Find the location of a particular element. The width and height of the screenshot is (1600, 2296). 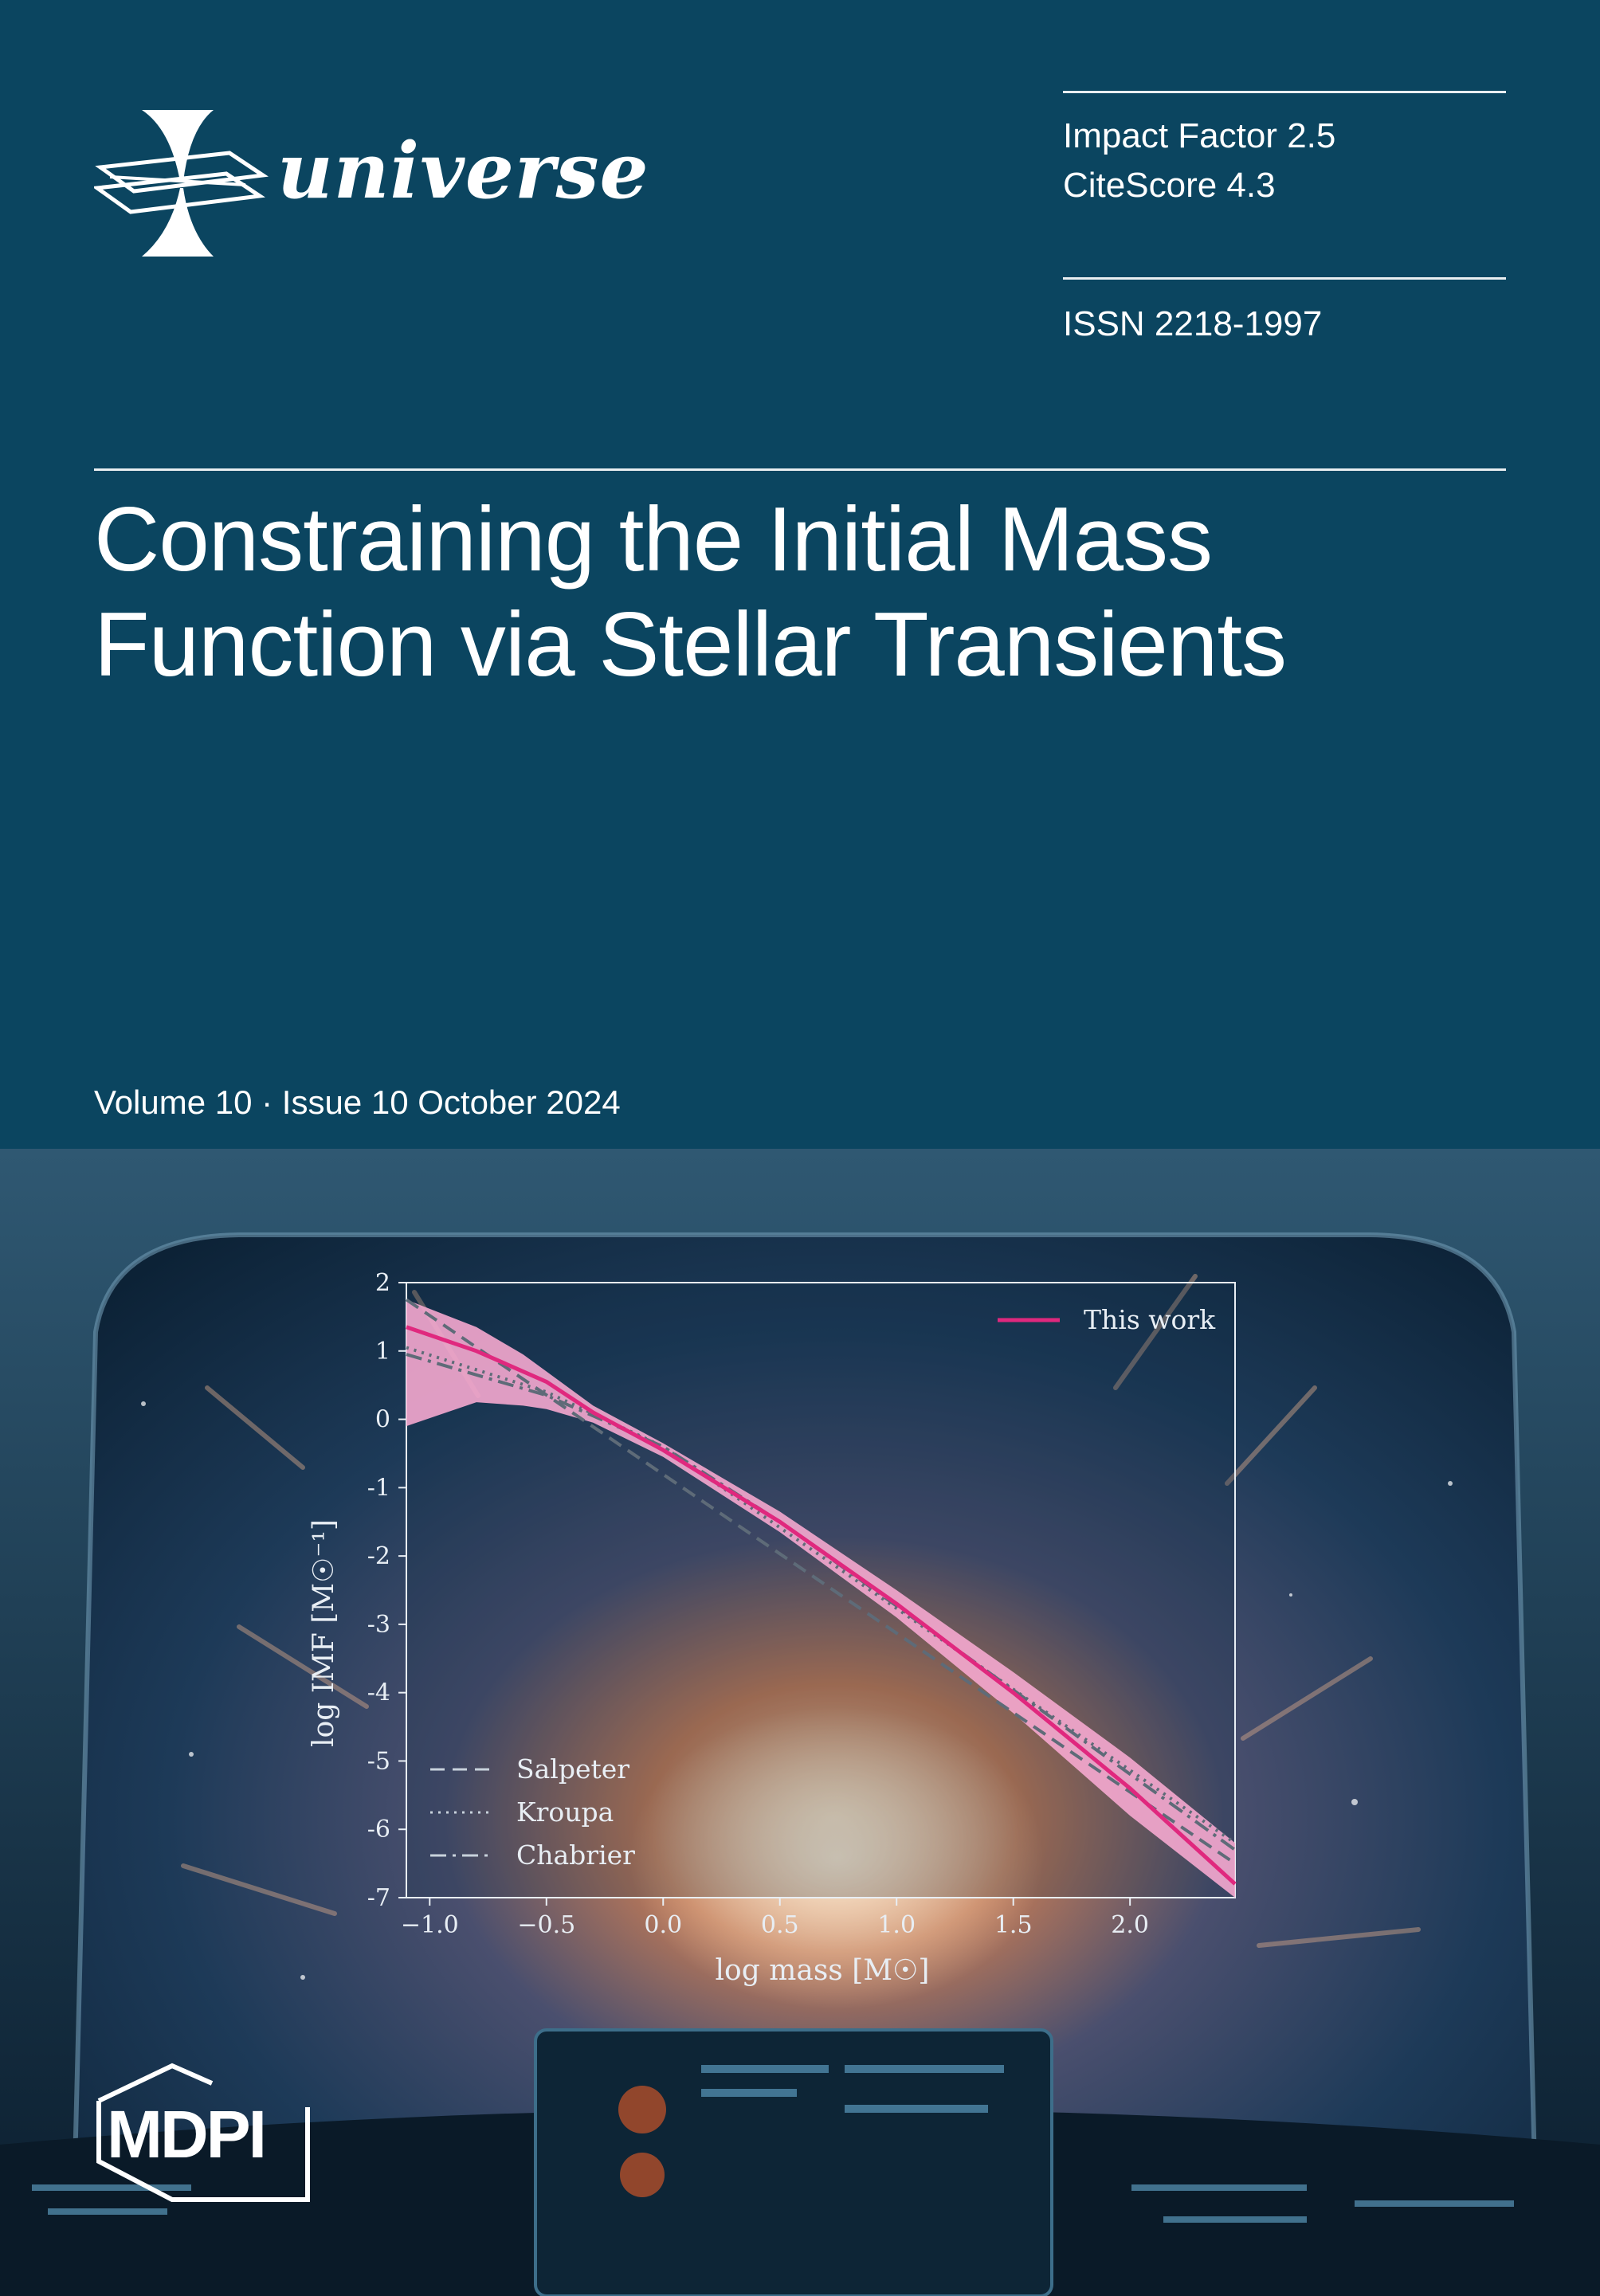

x-tick-label: 0.0 is located at coordinates (663, 1925).